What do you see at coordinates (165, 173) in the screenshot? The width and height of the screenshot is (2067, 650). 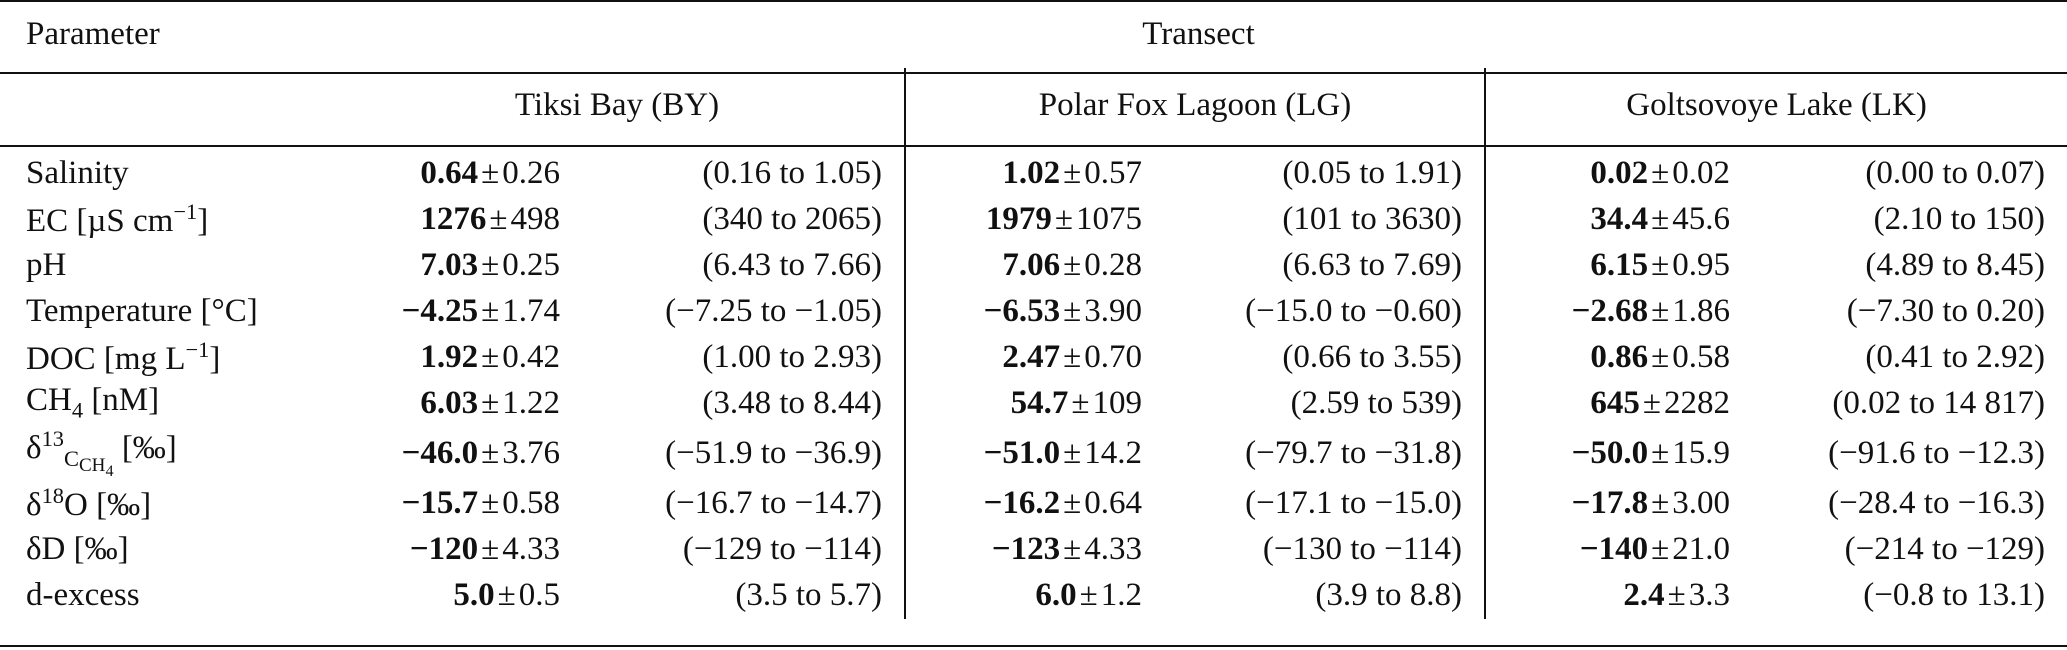 I see `parameter-label: Salinity` at bounding box center [165, 173].